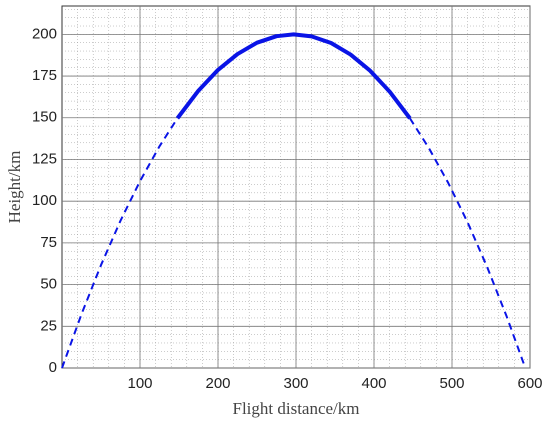 The height and width of the screenshot is (426, 550). Describe the element at coordinates (53, 367) in the screenshot. I see `y-tick-label: 0` at that location.